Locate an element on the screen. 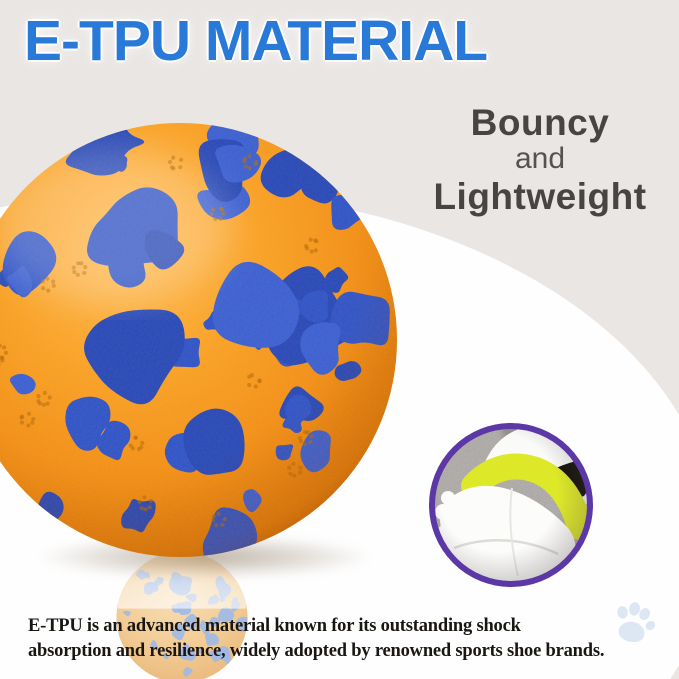 This screenshot has width=679, height=679. tagline-line-lightweight: Lightweight is located at coordinates (540, 196).